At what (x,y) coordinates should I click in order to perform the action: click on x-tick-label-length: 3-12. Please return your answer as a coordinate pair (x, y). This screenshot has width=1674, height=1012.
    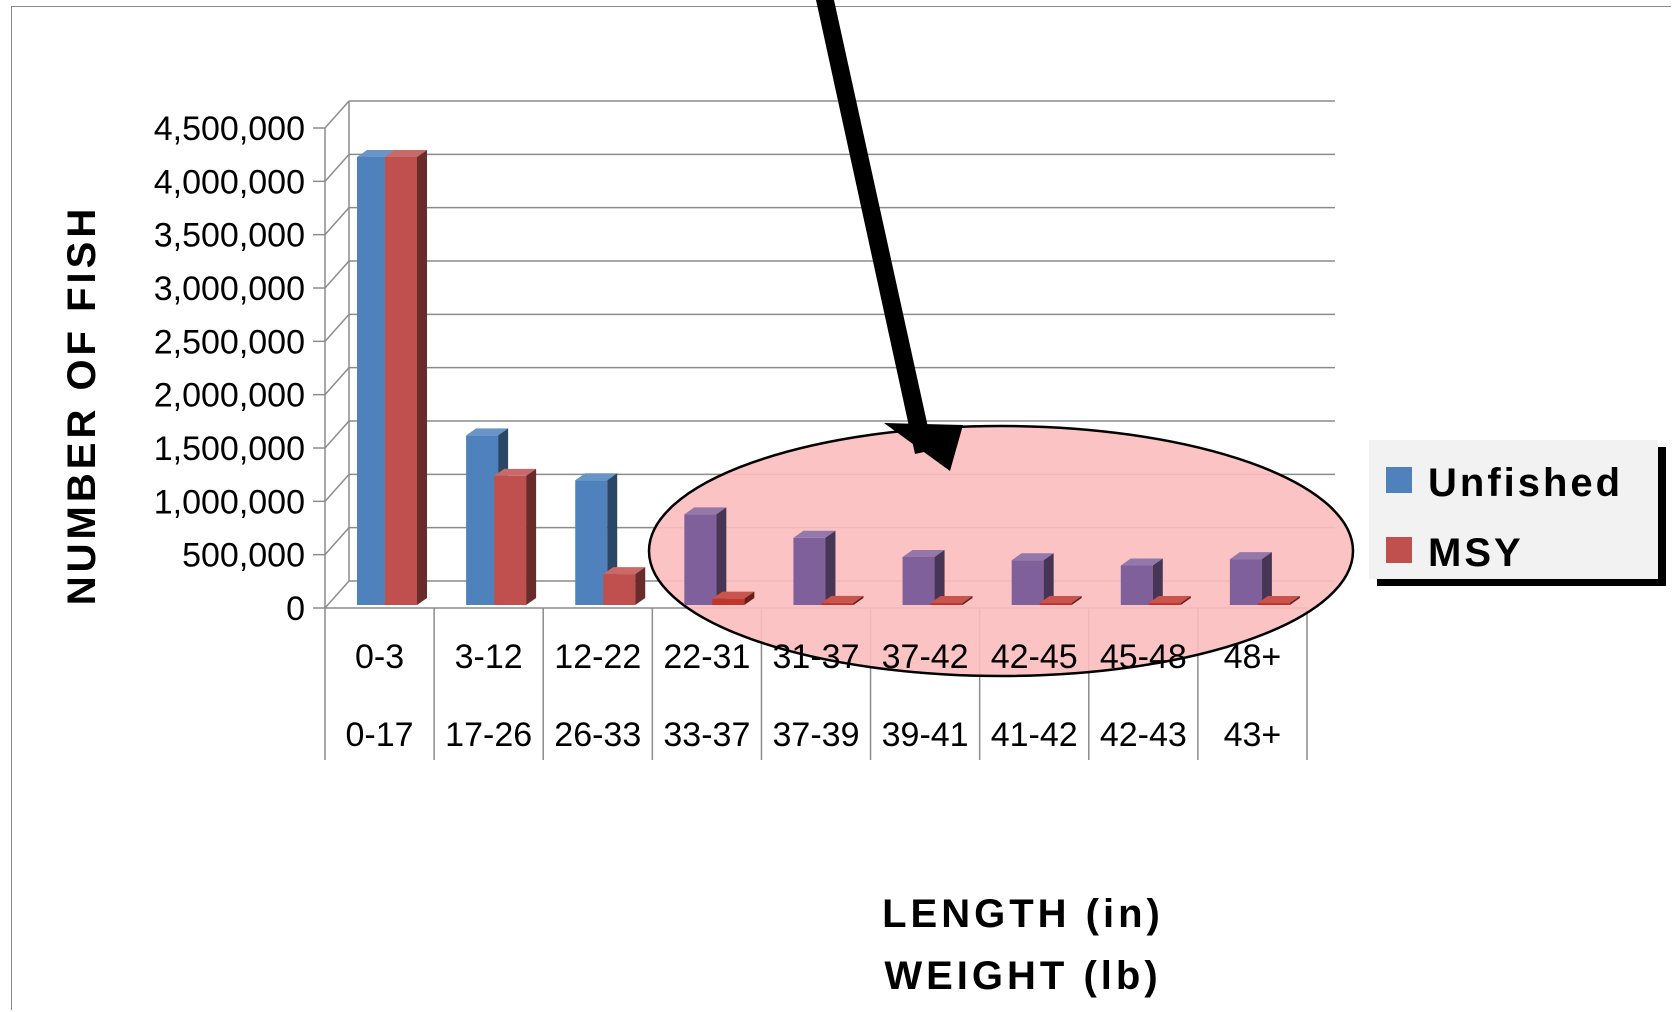
    Looking at the image, I should click on (489, 657).